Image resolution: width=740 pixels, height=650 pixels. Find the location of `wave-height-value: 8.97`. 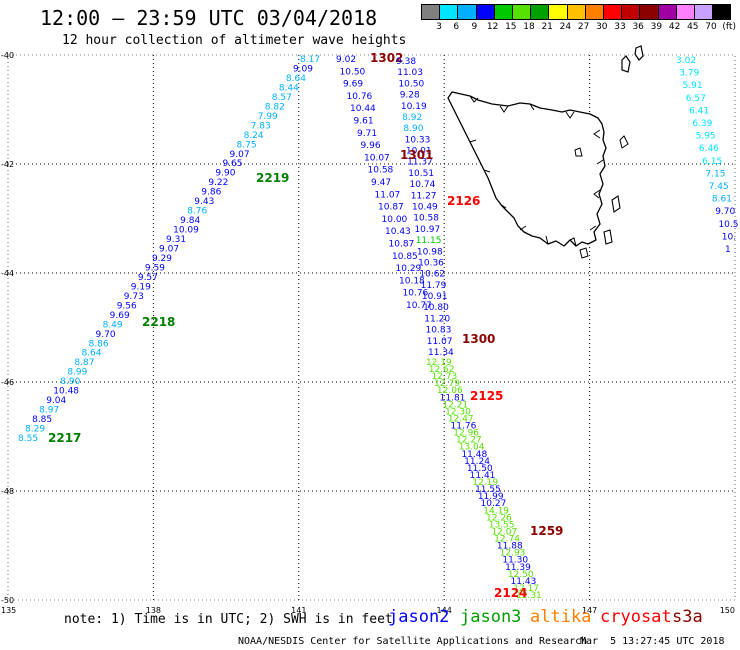

wave-height-value: 8.97 is located at coordinates (49, 411).